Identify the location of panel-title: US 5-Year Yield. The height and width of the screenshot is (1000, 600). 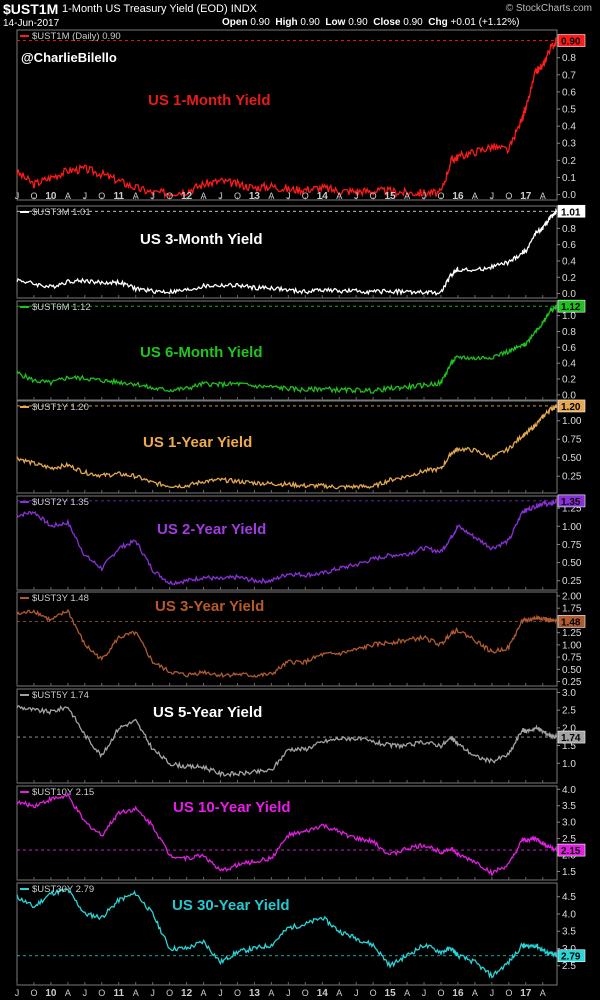
(207, 712).